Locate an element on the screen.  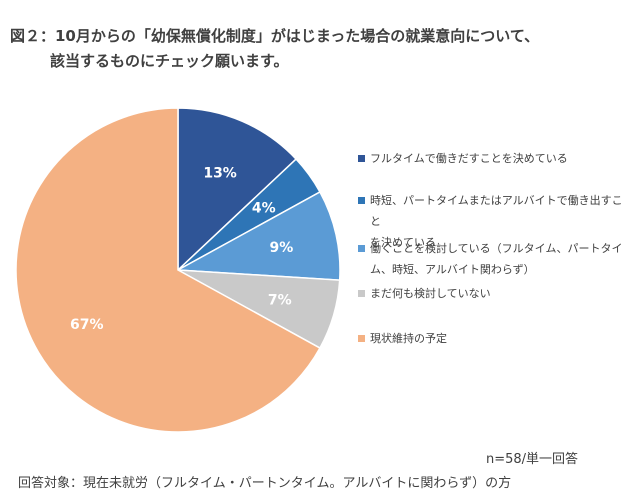
slice-data-label: 4% is located at coordinates (264, 209).